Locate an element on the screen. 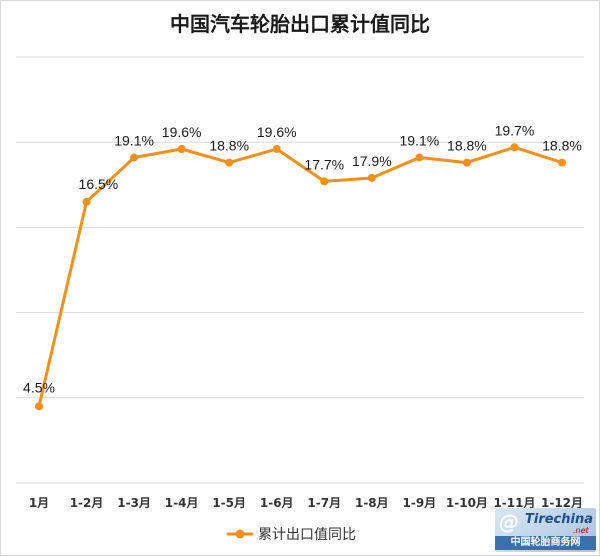  x-tick-label-11: 1-12月 is located at coordinates (562, 503).